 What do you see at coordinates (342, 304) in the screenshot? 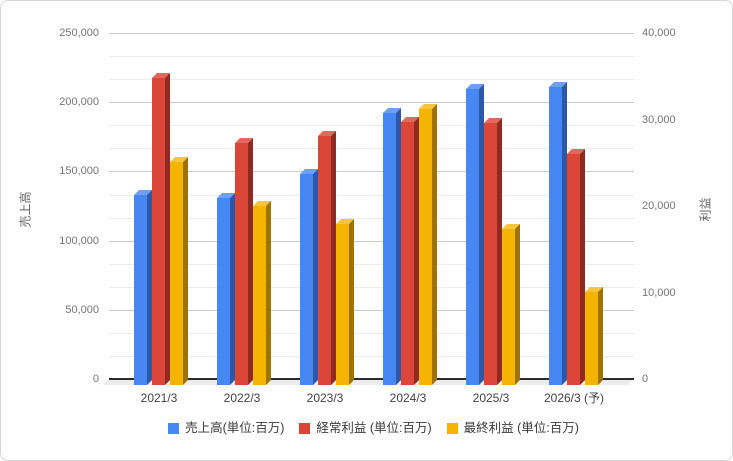
I see `bar-2023/3-series-2` at bounding box center [342, 304].